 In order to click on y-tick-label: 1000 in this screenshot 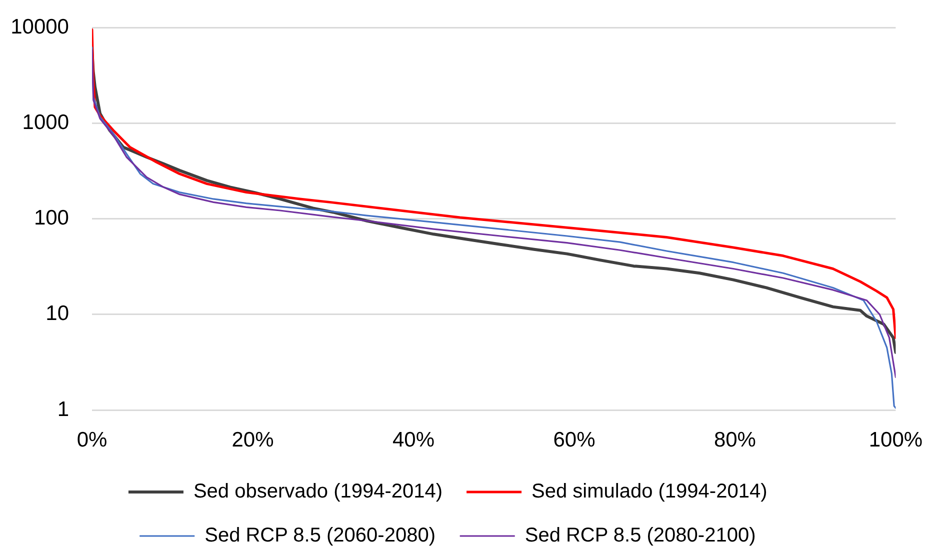, I will do `click(45, 122)`.